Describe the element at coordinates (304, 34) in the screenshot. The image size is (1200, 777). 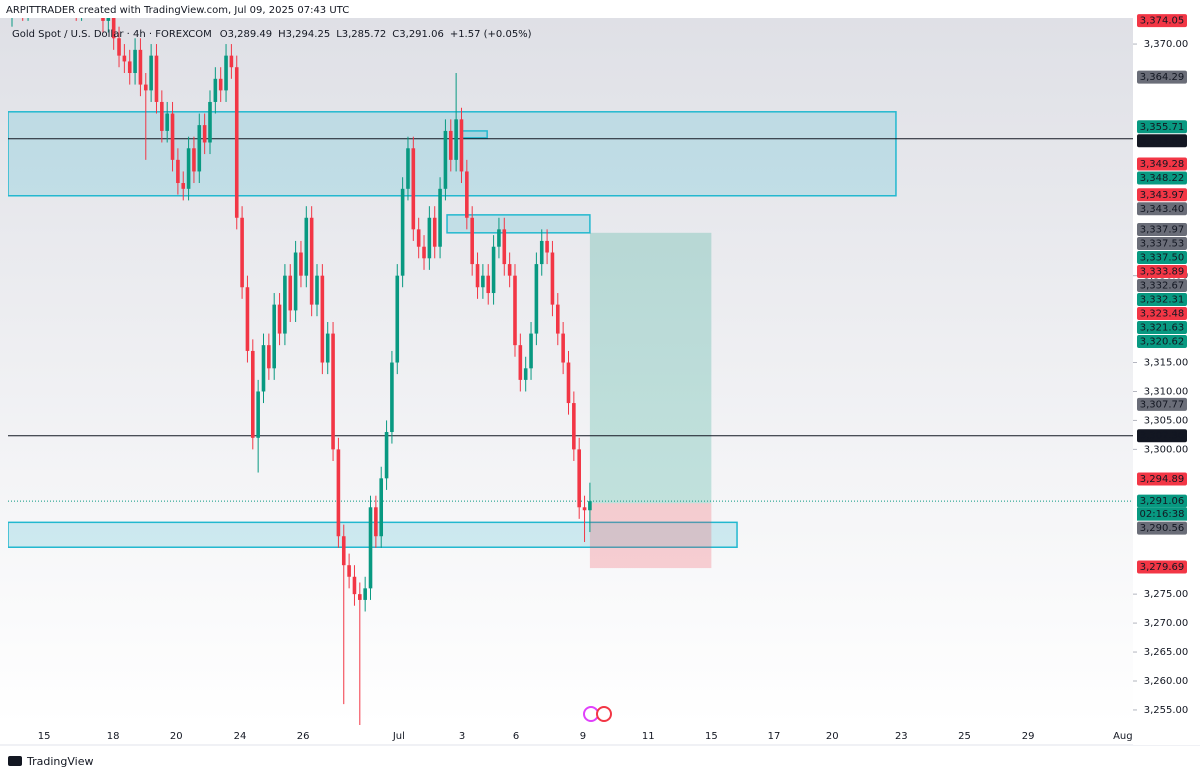
I see `ohlc-legend: H3,294.25` at that location.